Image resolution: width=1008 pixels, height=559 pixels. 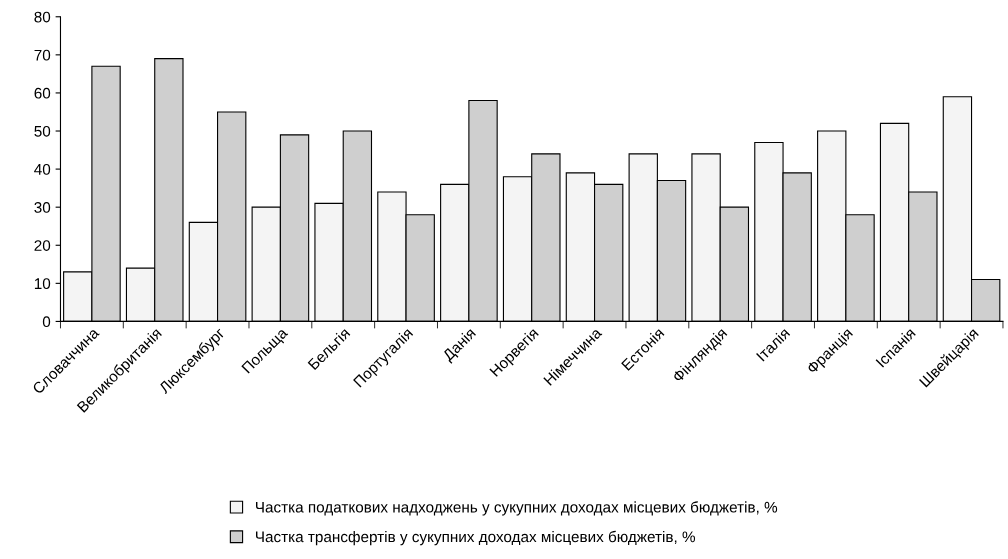 What do you see at coordinates (42, 207) in the screenshot?
I see `y-tick-label: 30` at bounding box center [42, 207].